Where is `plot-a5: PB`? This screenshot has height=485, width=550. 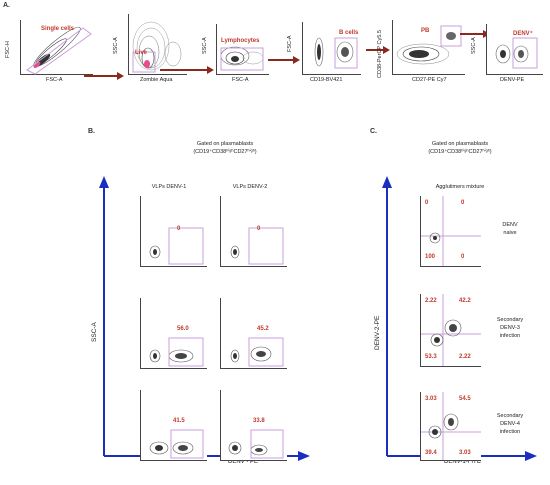
plot-a5: PB is located at coordinates (428, 47).